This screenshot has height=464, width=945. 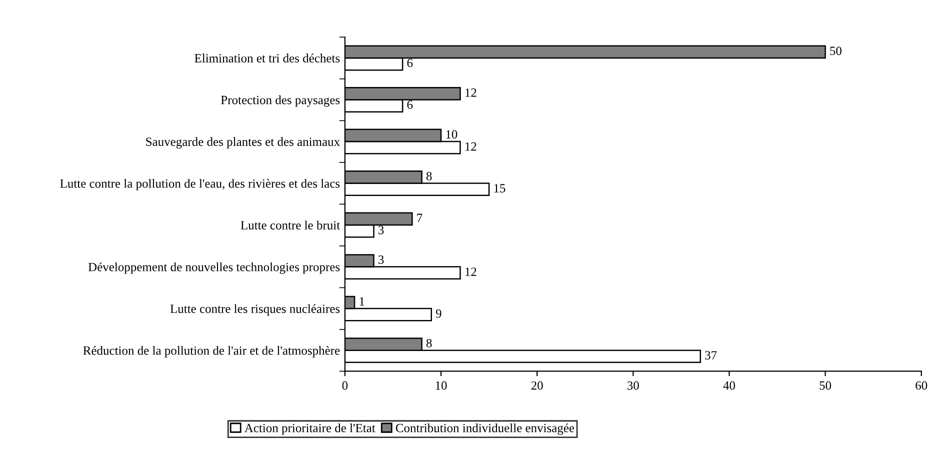 I want to click on x-tick-label: 40, so click(x=729, y=385).